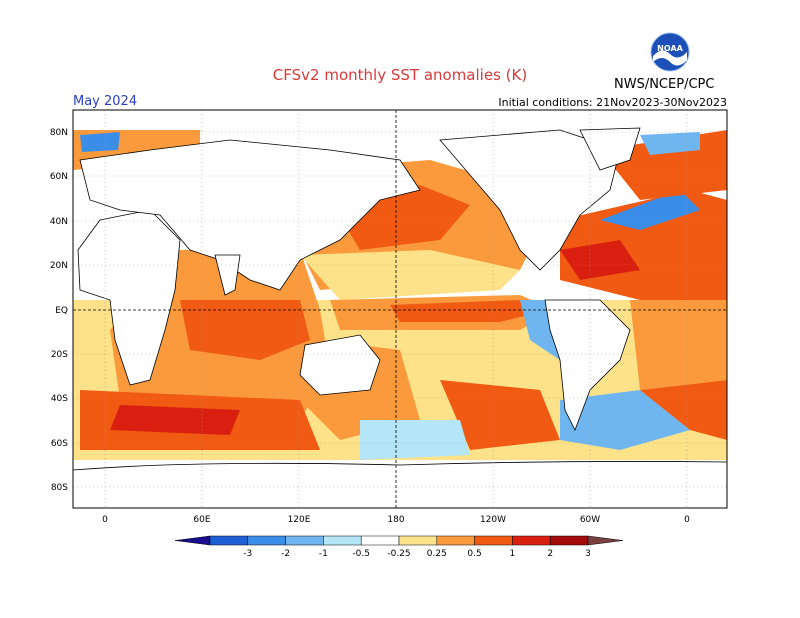 This screenshot has width=800, height=618. I want to click on noaa-logo-icon: NOAA, so click(670, 52).